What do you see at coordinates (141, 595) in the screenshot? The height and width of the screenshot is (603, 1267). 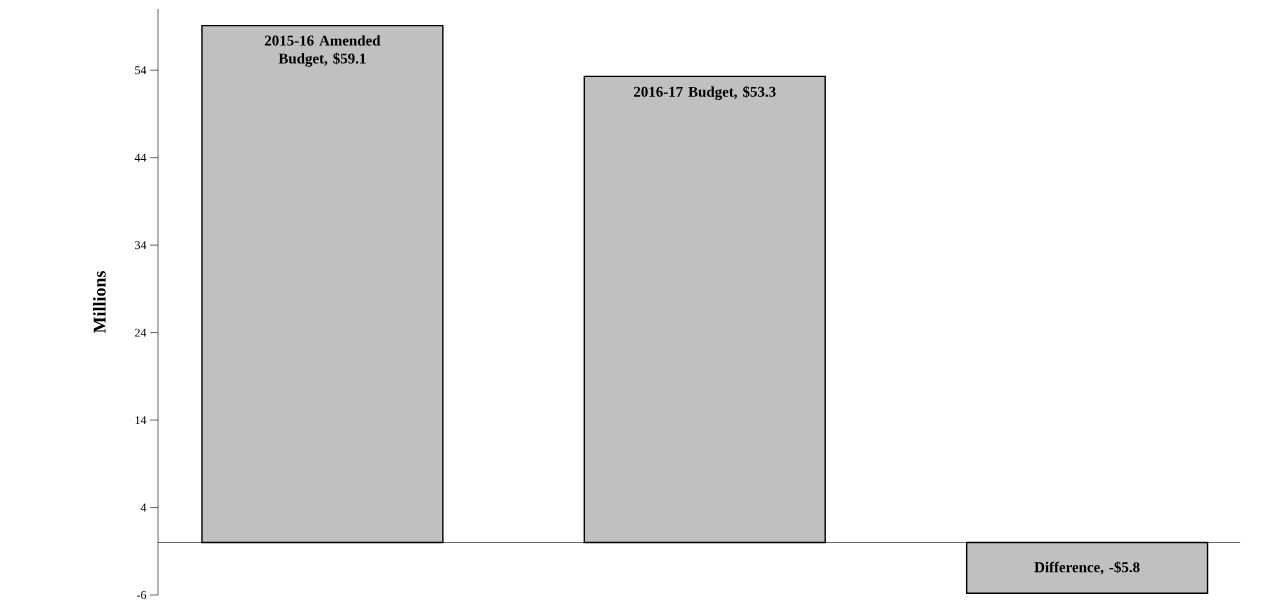 I see `y-tick-label: -6` at bounding box center [141, 595].